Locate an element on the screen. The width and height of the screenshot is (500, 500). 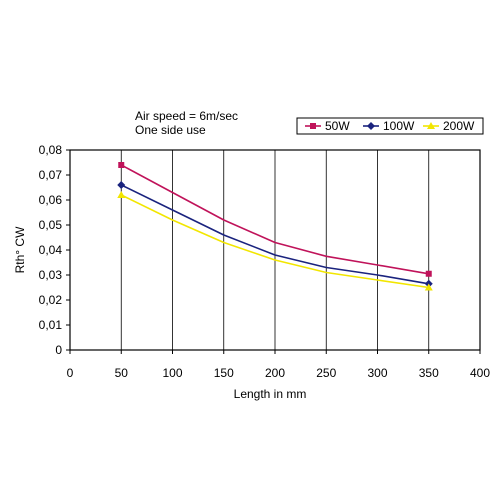
x-axis-ticks: 0 50 100 150 200 250 300 350 400 is located at coordinates (278, 365).